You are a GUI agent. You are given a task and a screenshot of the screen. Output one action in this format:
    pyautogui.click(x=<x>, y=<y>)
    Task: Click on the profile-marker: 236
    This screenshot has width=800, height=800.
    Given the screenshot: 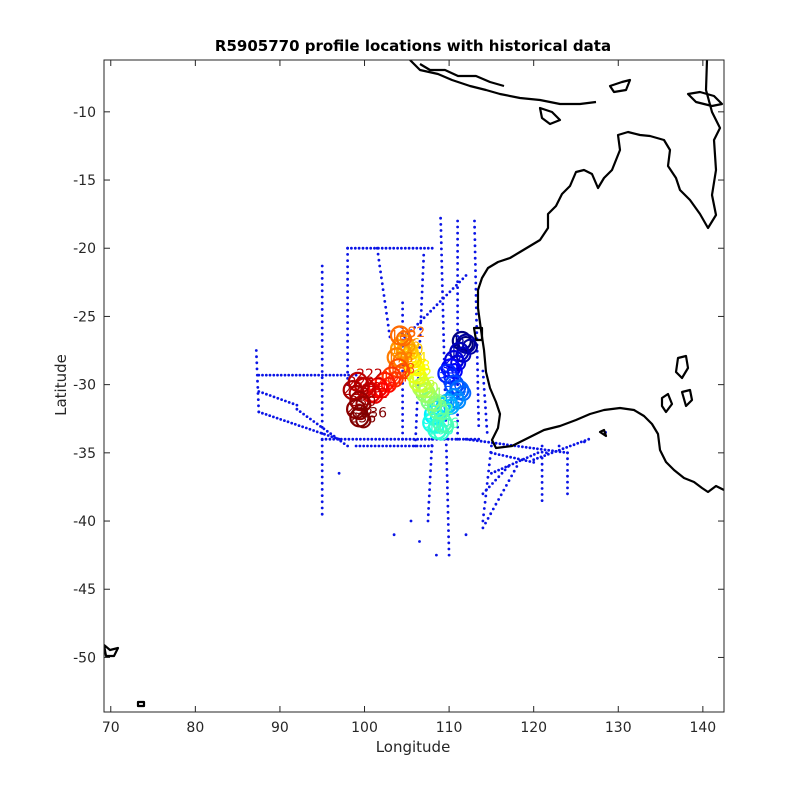 What is the action you would take?
    pyautogui.click(x=362, y=418)
    